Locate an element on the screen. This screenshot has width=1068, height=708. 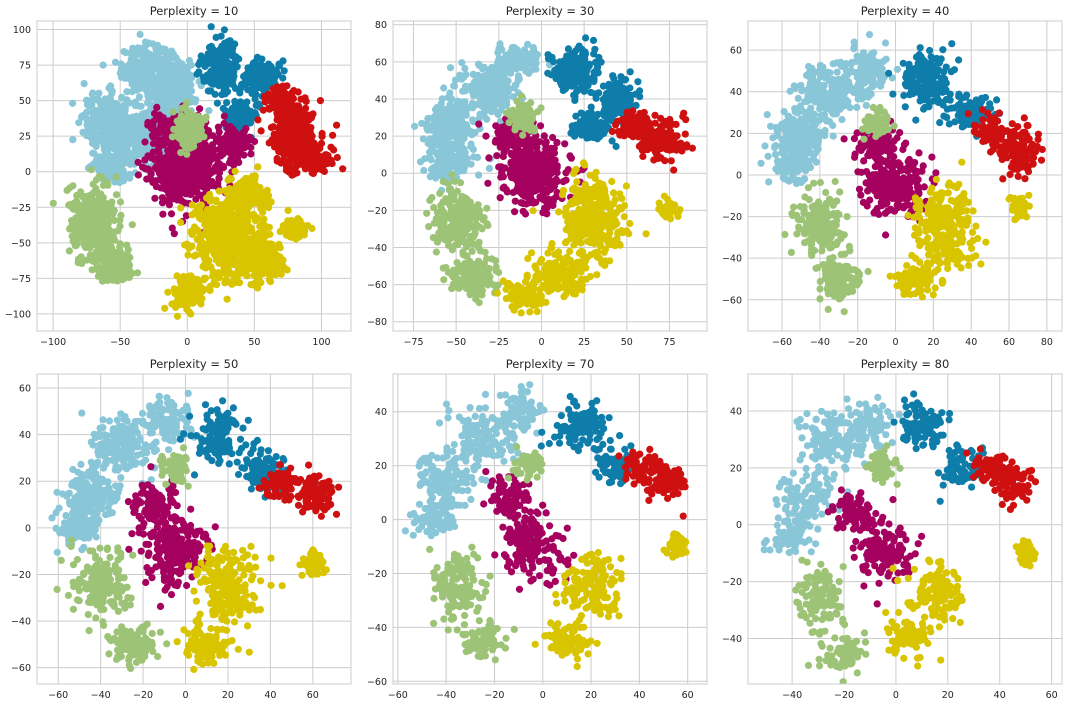
scatter-points is located at coordinates (554, 175).